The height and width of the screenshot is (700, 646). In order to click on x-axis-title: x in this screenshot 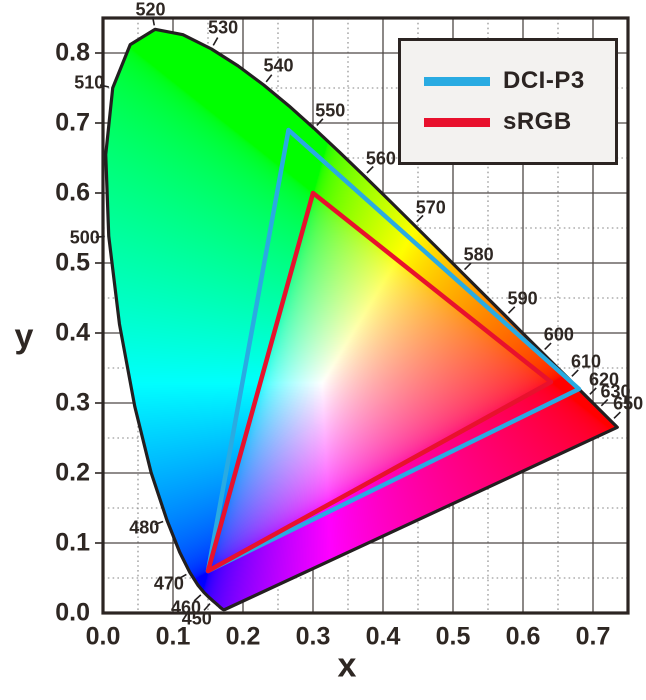, I will do `click(347, 665)`.